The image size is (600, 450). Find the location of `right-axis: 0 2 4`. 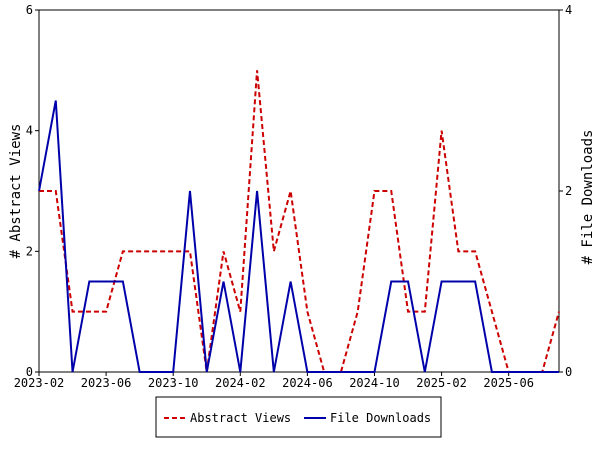

right-axis: 0 2 4 is located at coordinates (565, 191).